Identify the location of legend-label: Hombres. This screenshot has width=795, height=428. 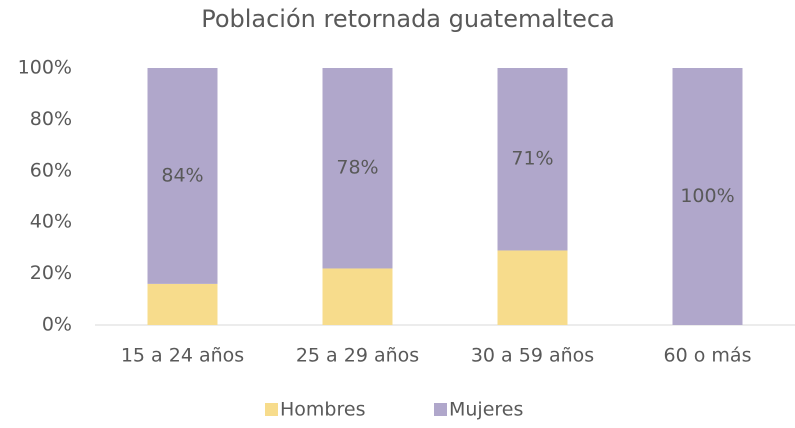
(322, 410).